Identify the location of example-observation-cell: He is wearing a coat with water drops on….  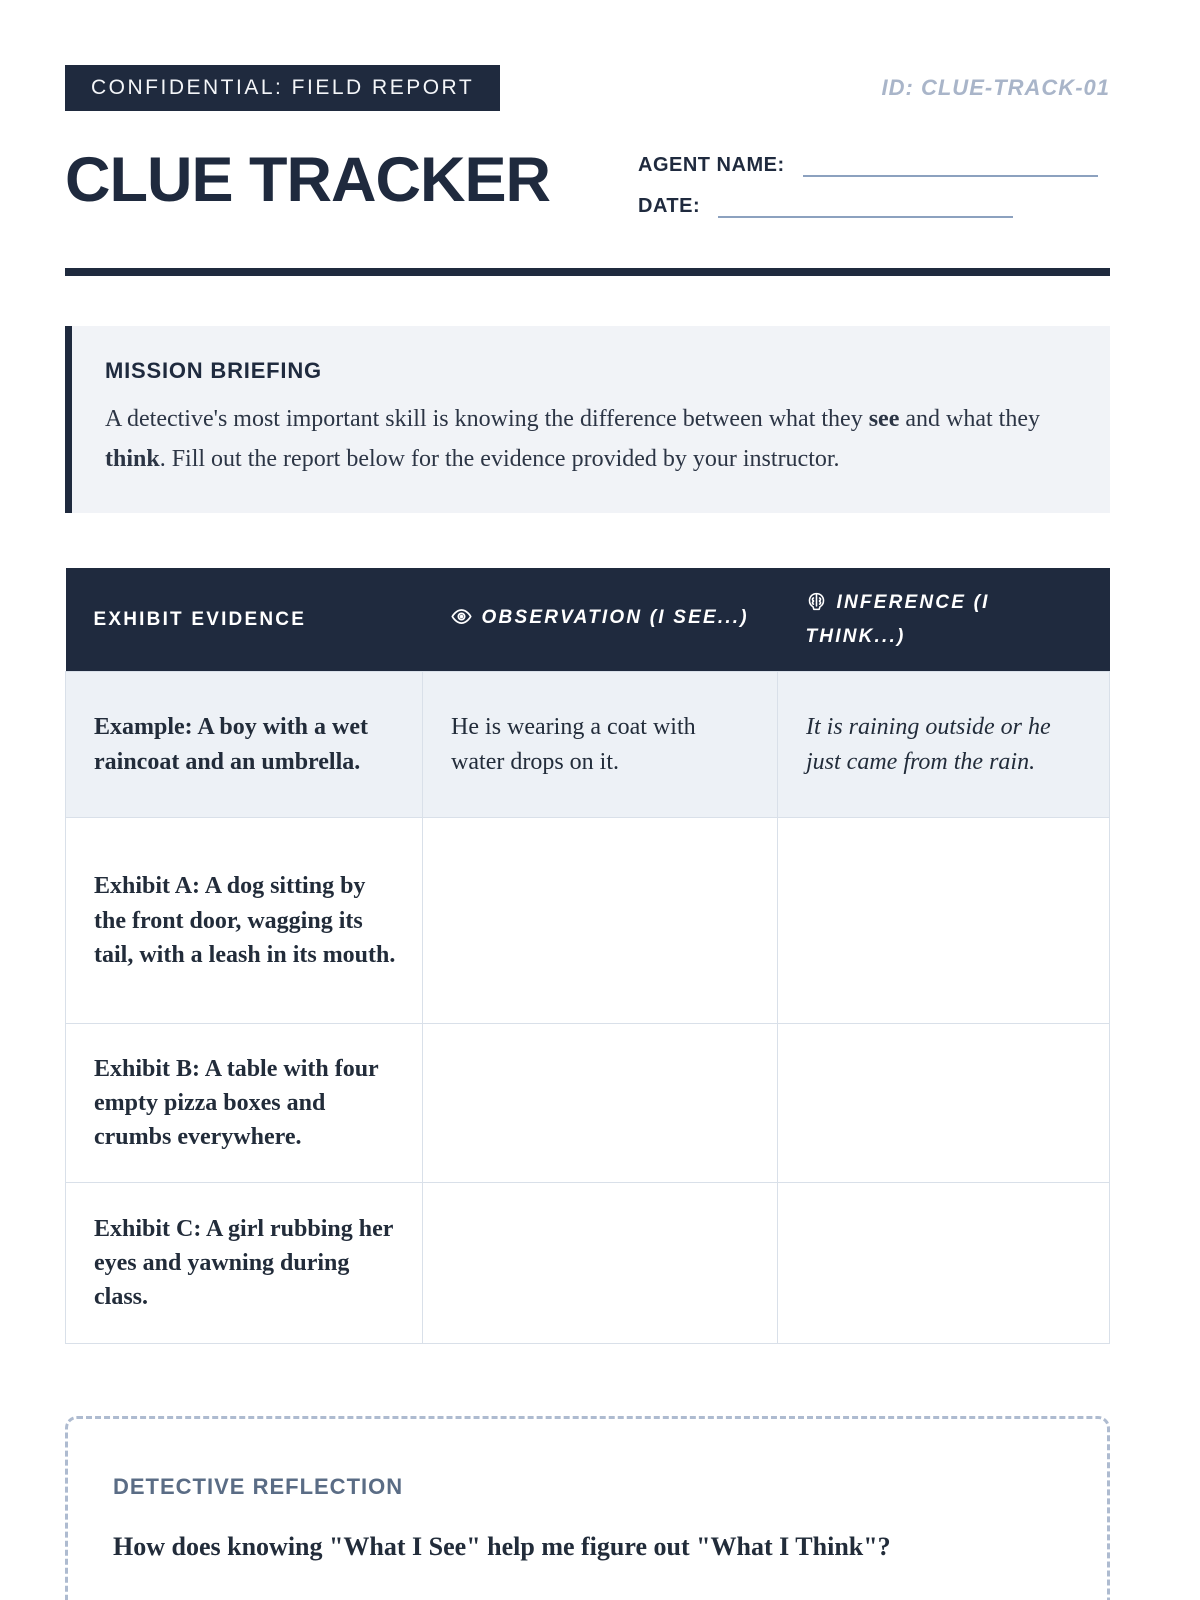
(600, 745).